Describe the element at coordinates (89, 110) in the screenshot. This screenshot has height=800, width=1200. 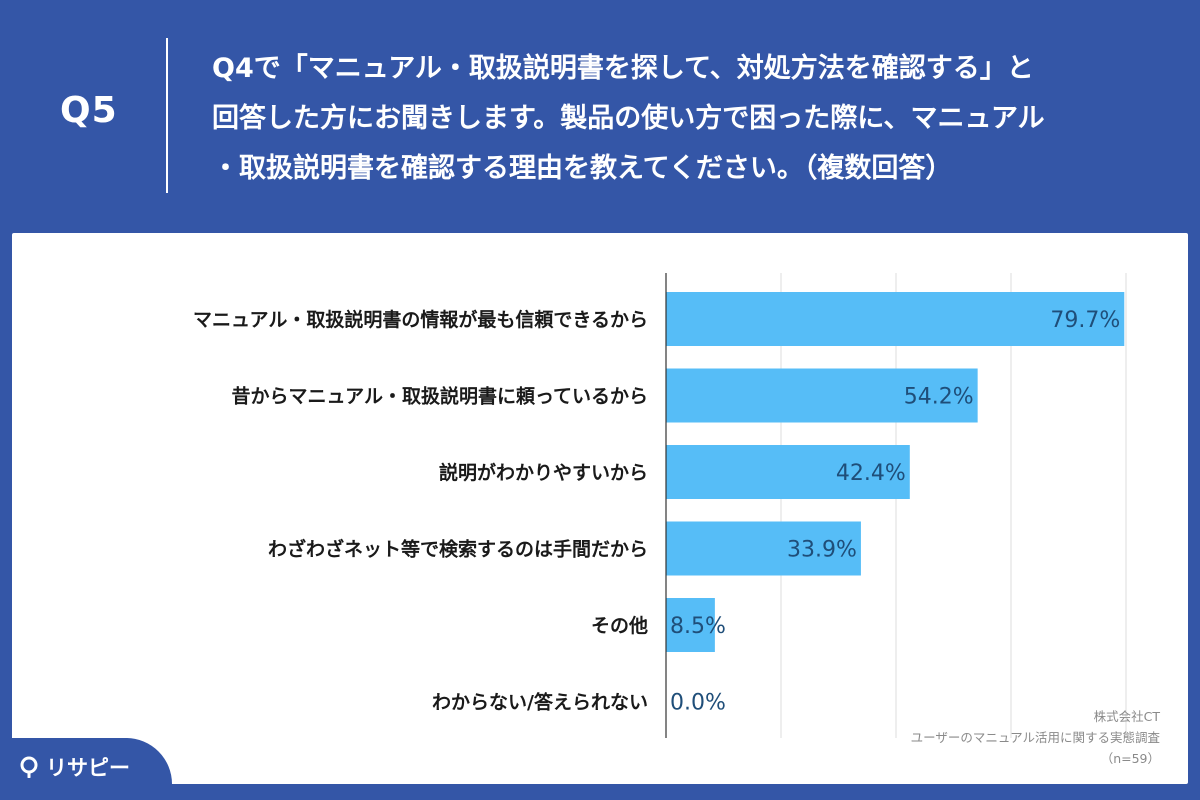
I see `question-number: Q5` at that location.